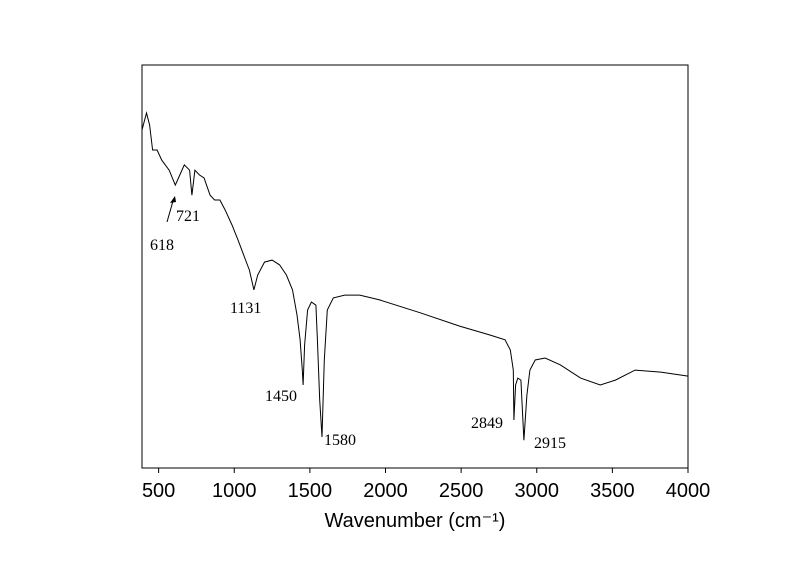  Describe the element at coordinates (688, 491) in the screenshot. I see `x-tick-label: 4000` at that location.